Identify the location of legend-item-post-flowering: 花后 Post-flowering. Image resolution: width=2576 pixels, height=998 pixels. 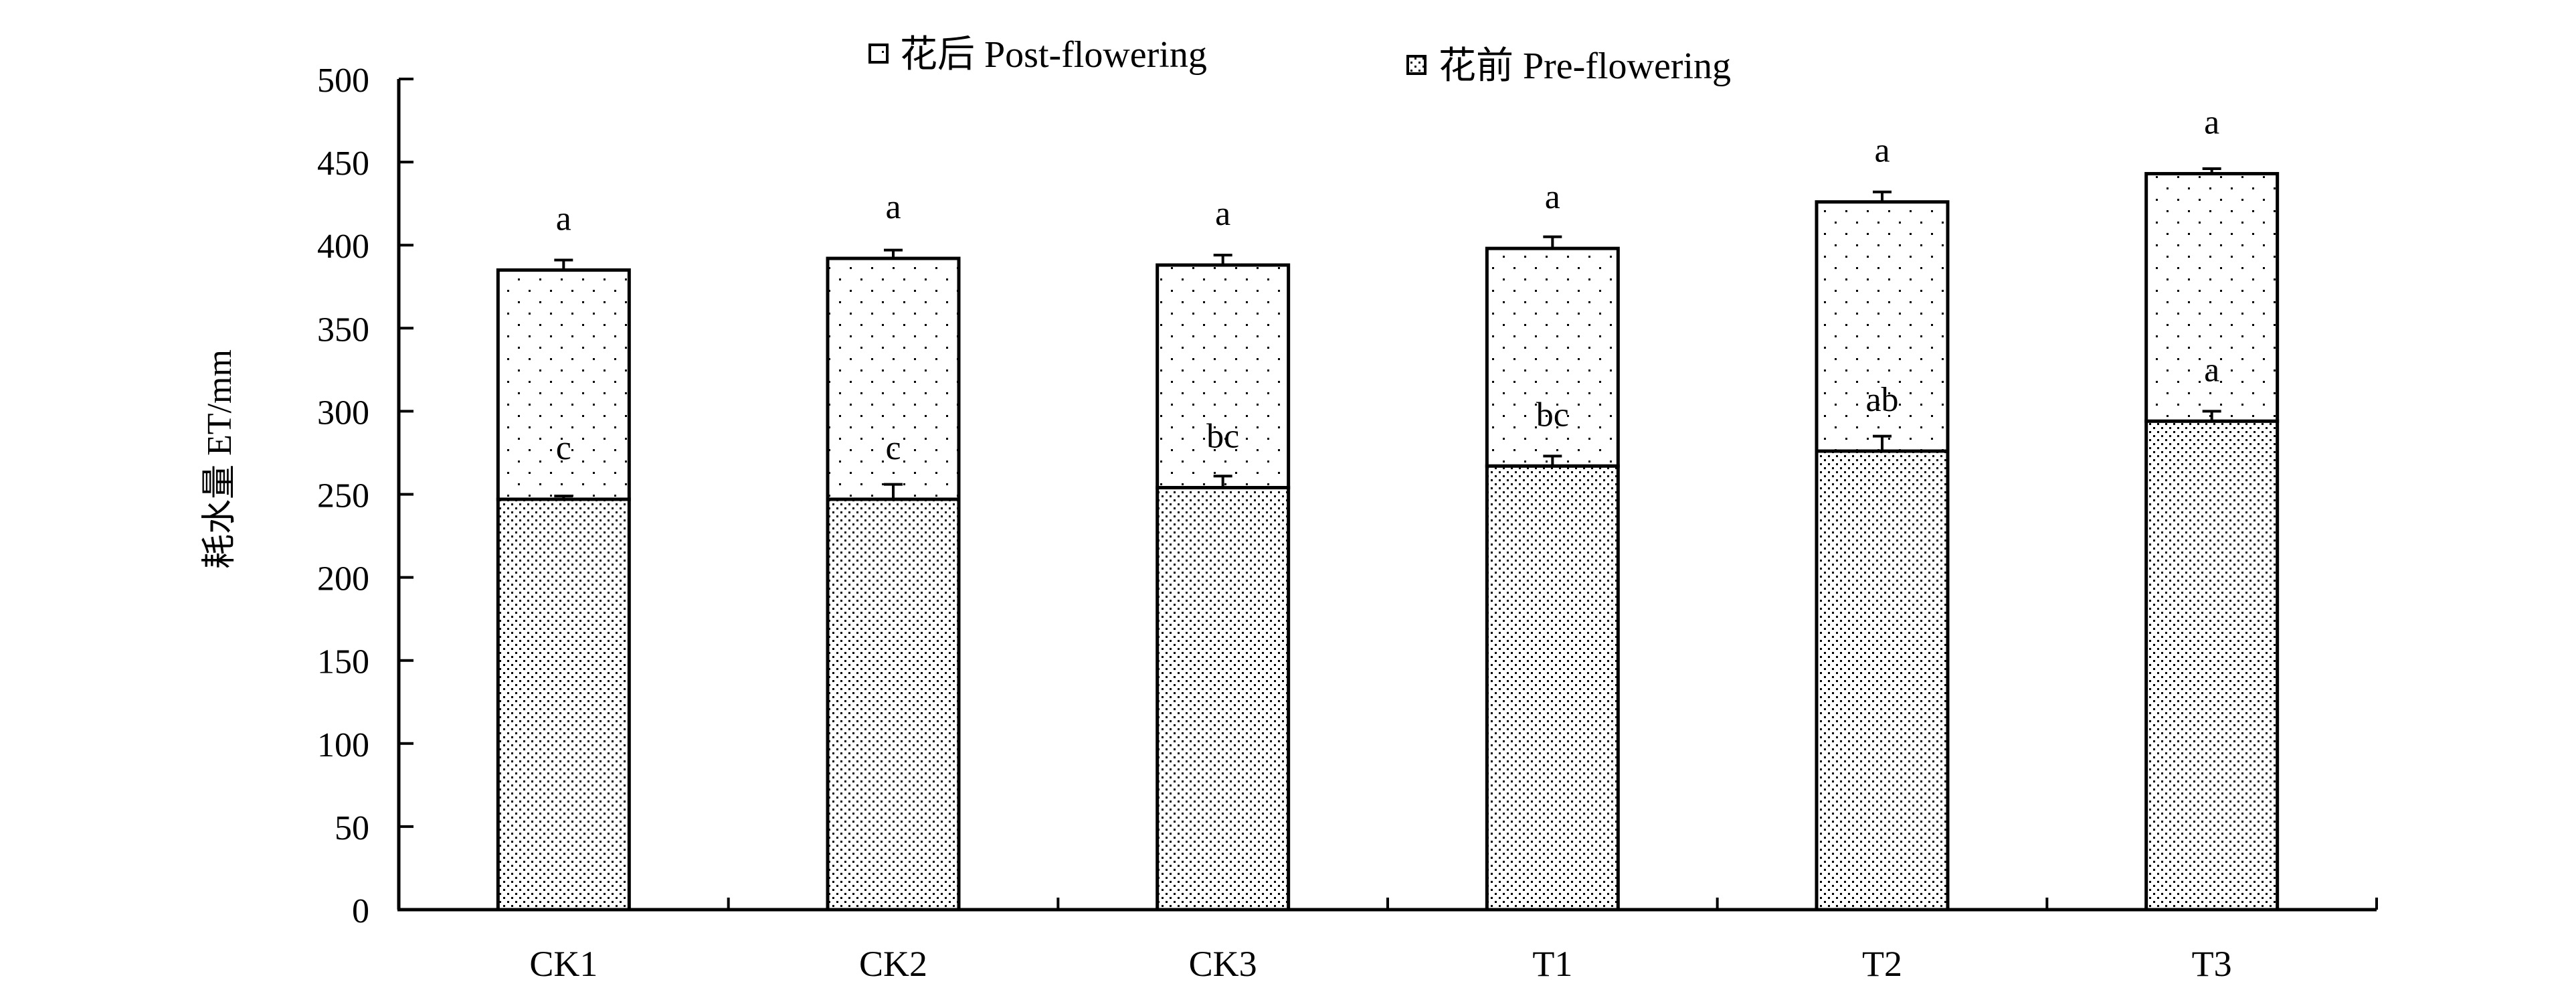
(1037, 55).